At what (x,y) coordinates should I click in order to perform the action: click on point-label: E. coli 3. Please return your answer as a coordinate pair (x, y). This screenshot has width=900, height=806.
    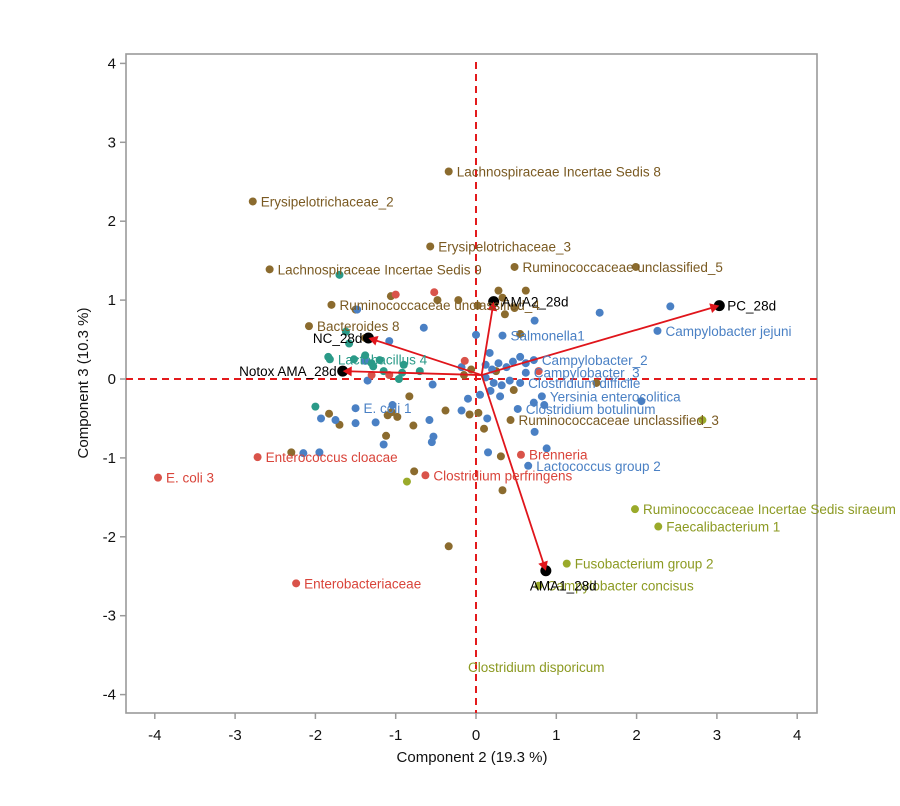
    Looking at the image, I should click on (190, 478).